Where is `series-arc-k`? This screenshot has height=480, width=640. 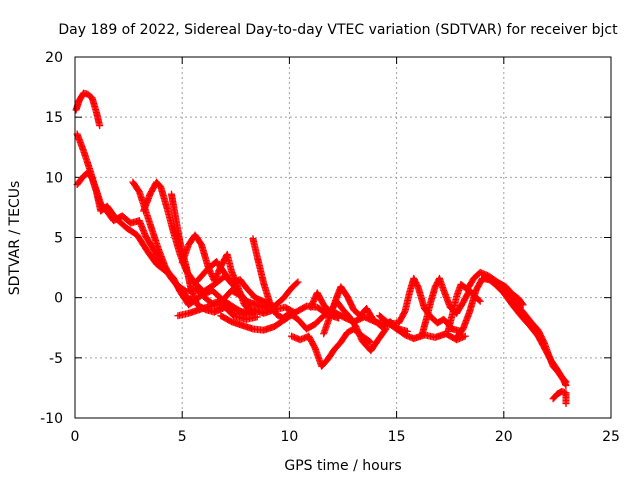
series-arc-k is located at coordinates (280, 318).